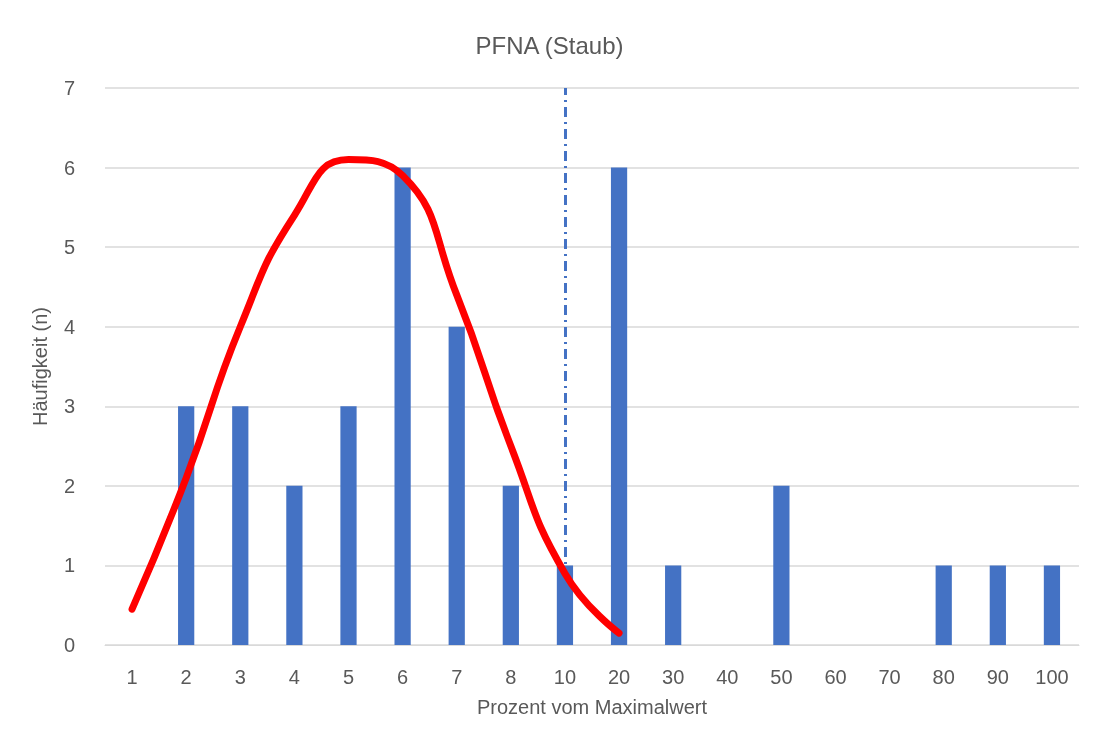 This screenshot has height=745, width=1099. I want to click on y-tick-label: 4, so click(69, 326).